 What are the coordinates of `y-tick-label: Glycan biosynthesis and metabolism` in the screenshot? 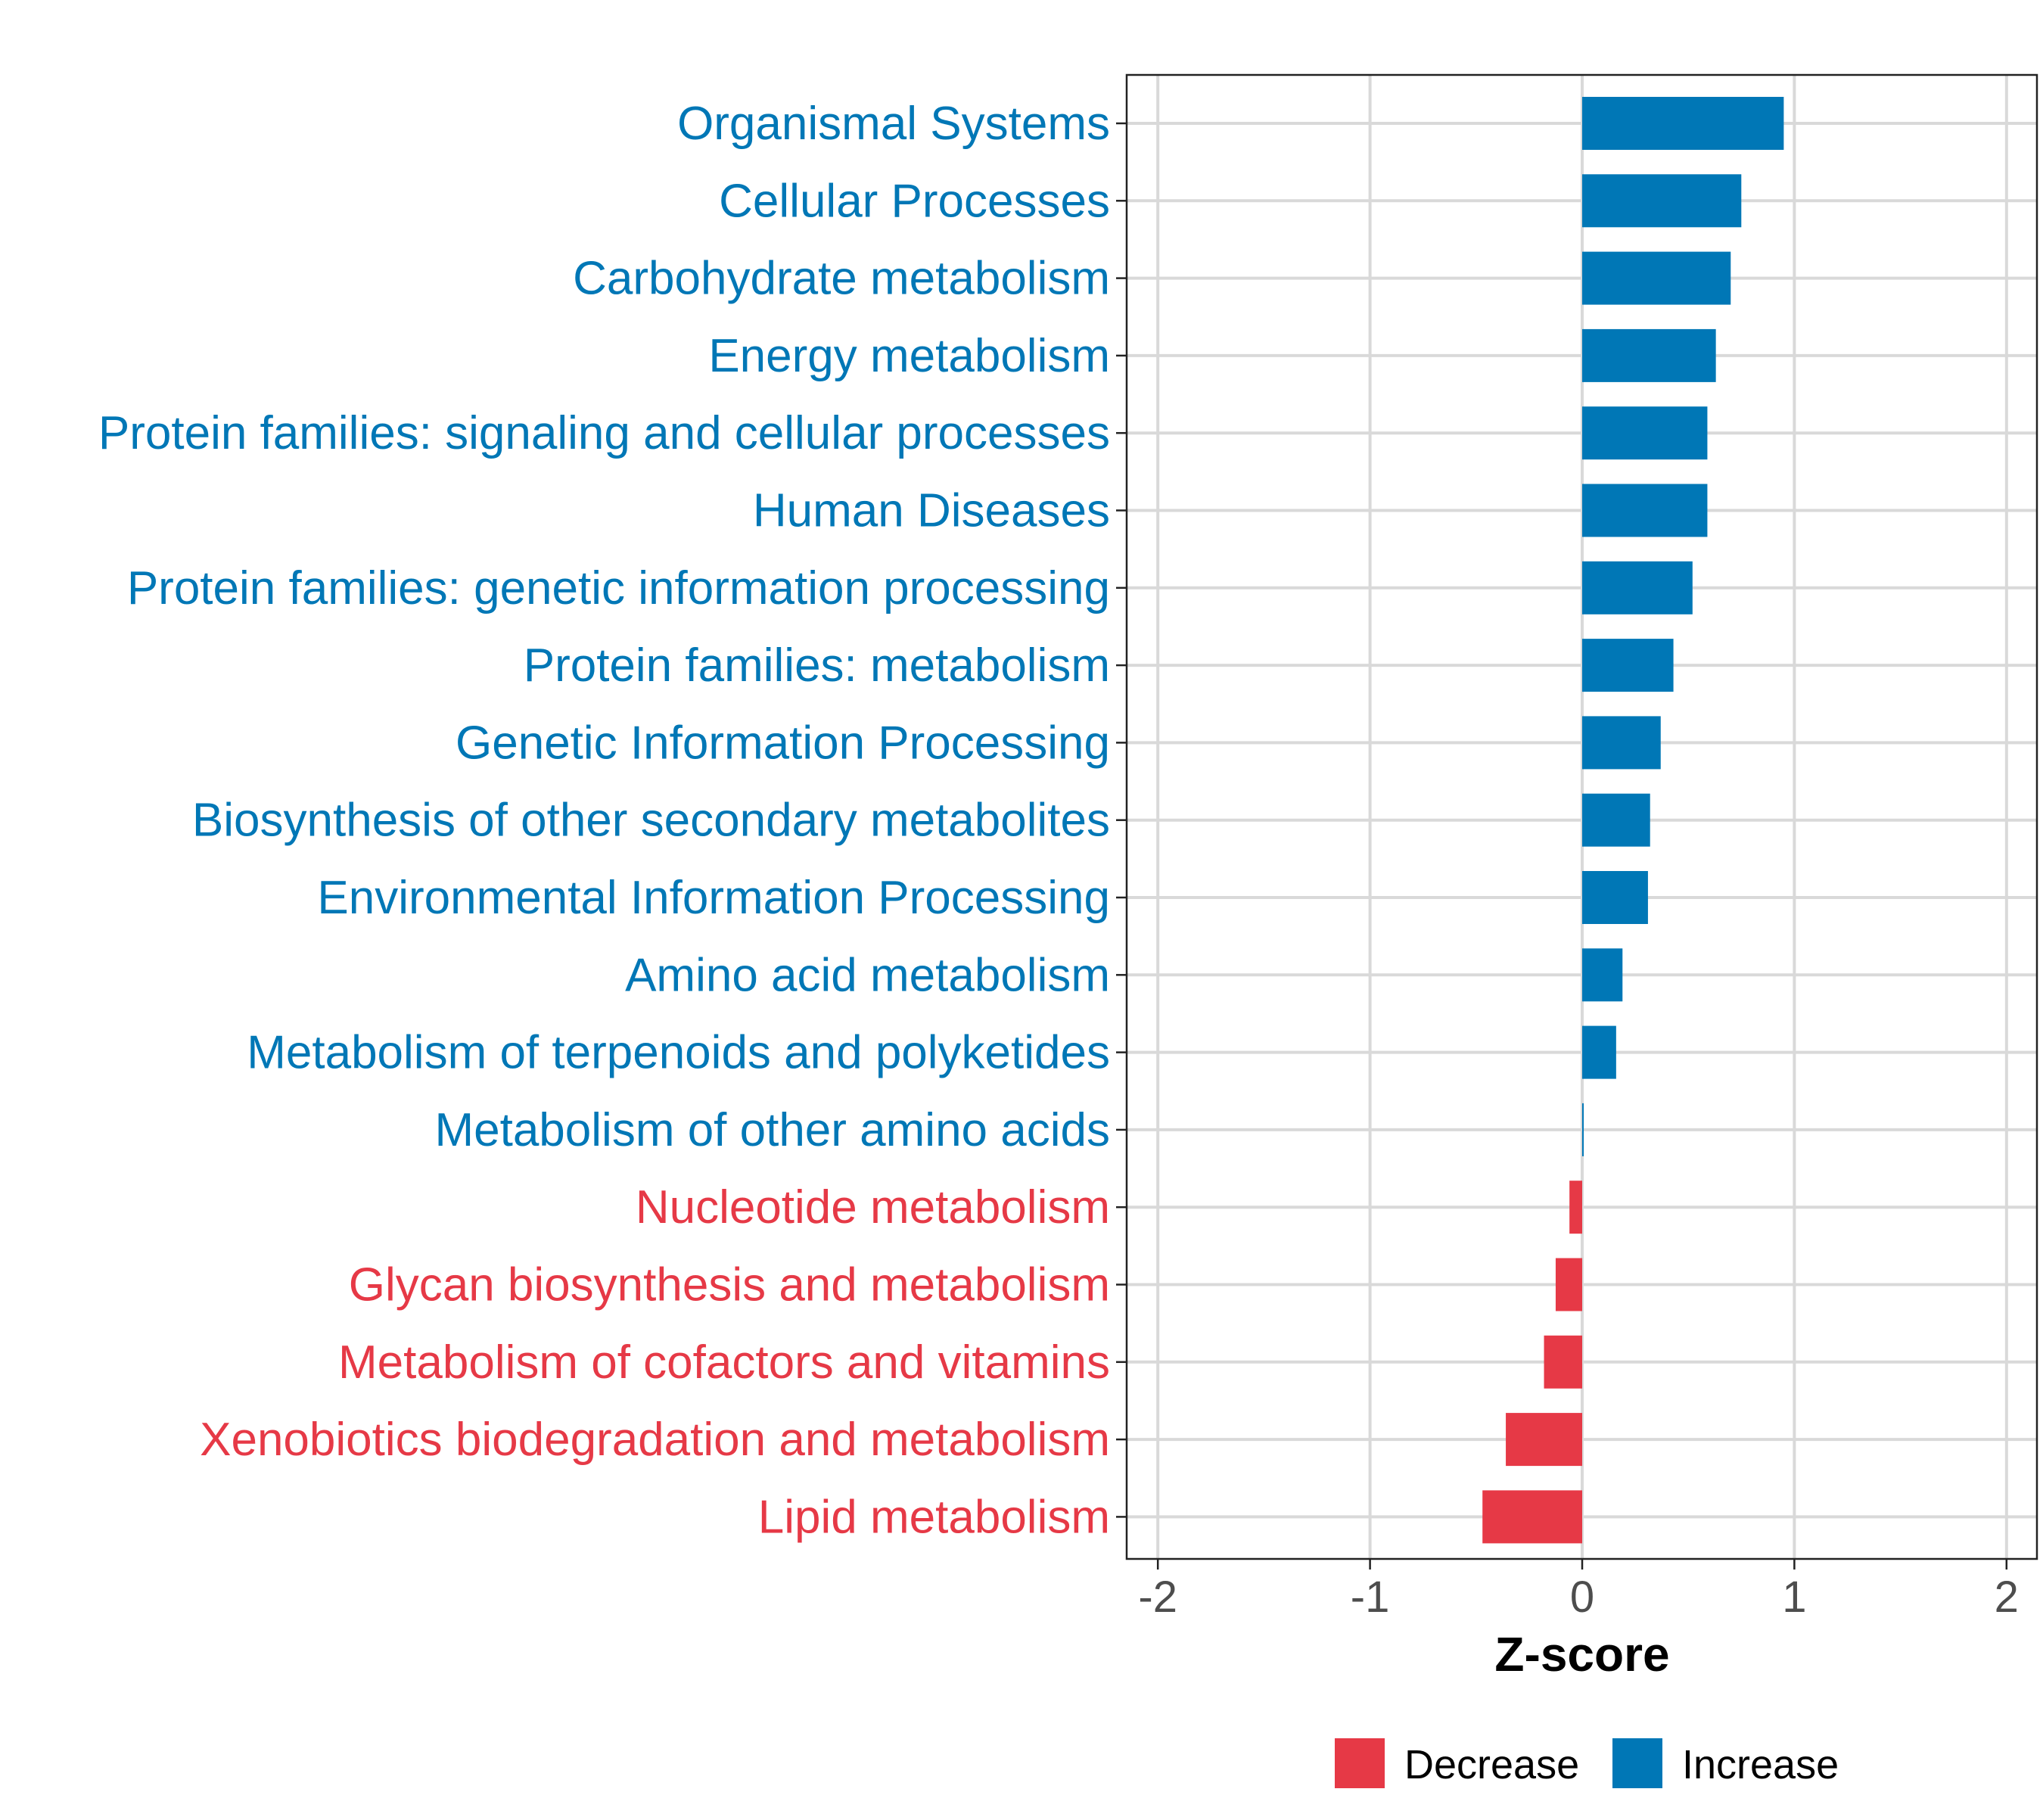 It's located at (730, 1285).